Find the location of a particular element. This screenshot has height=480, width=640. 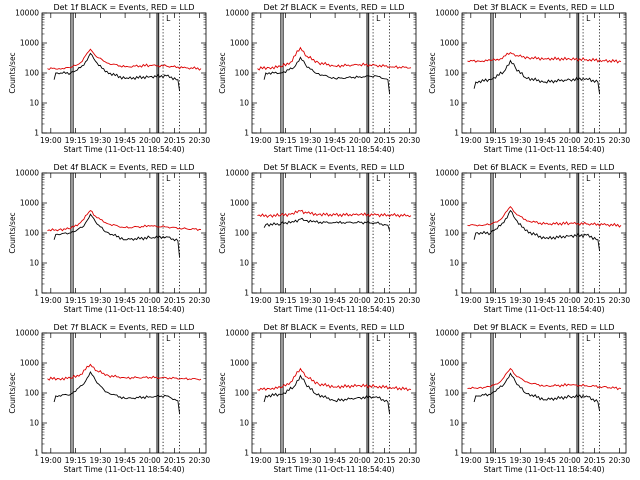

chart-6-xlabel: Start Time (11-Oct-11 18:54:40) is located at coordinates (543, 309).